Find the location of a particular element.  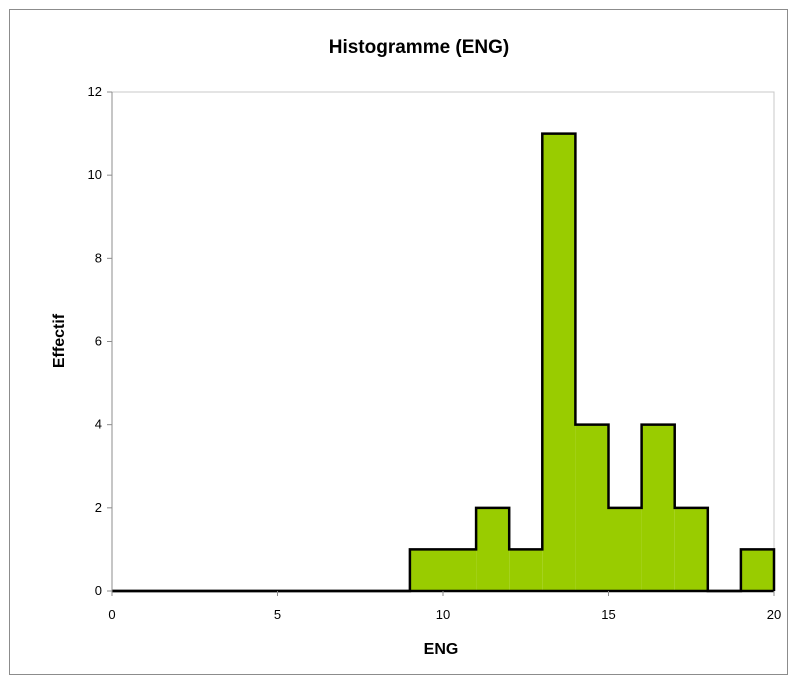

y-tick-label: 4 is located at coordinates (98, 424).